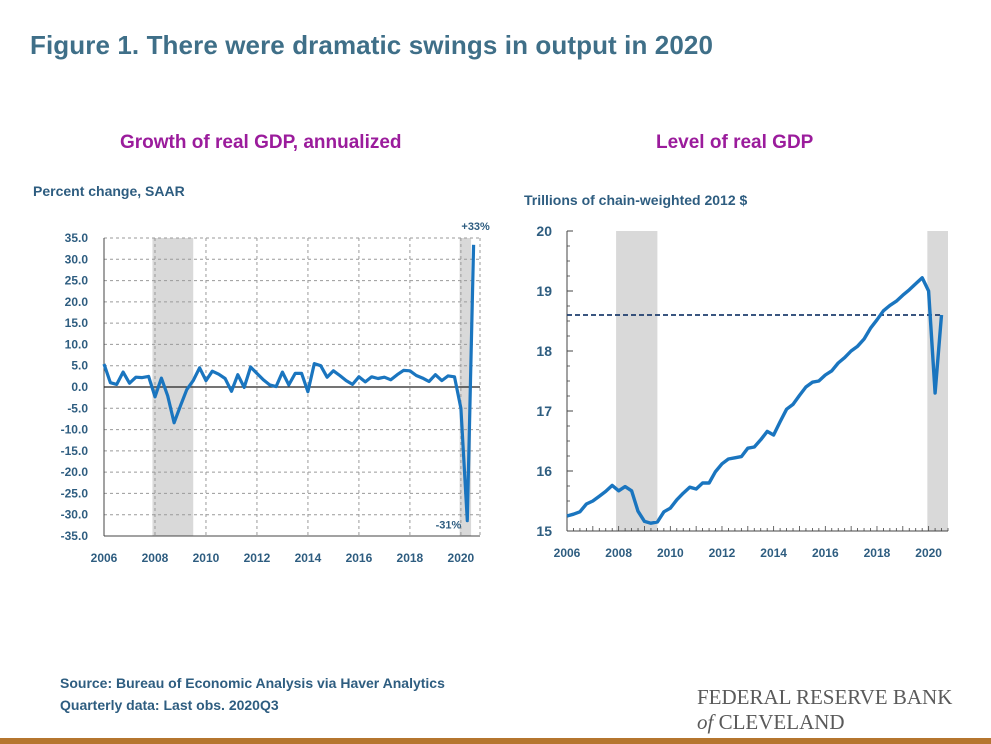 This screenshot has height=744, width=991. What do you see at coordinates (261, 142) in the screenshot?
I see `left-chart-title: Growth of real GDP, annualized` at bounding box center [261, 142].